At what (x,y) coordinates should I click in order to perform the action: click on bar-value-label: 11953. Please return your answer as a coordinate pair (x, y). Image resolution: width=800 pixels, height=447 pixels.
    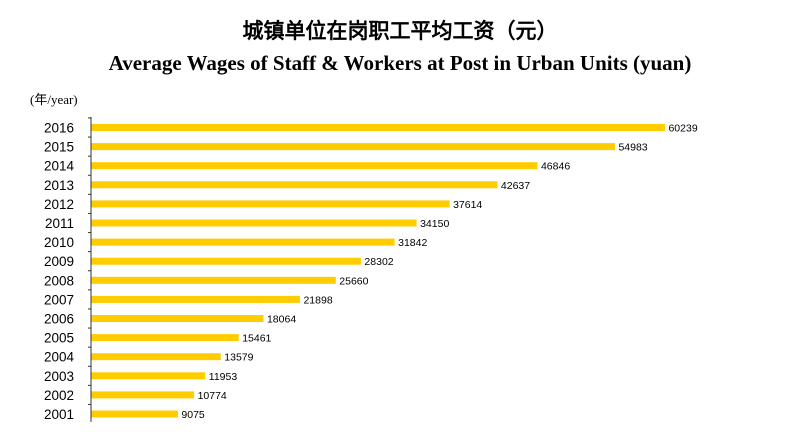
    Looking at the image, I should click on (223, 377).